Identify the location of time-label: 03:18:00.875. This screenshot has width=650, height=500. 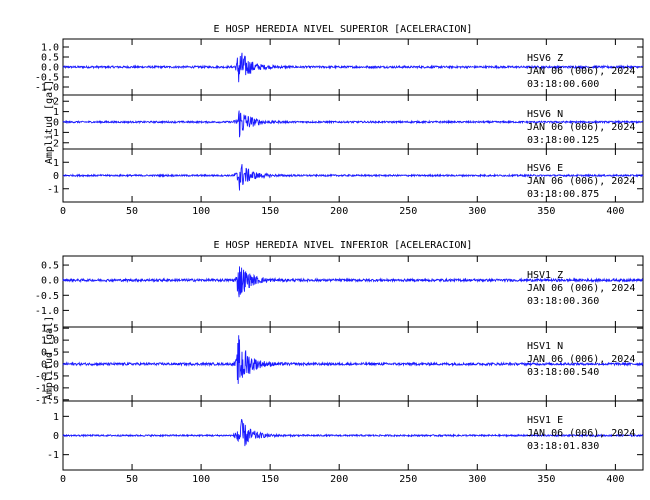
(563, 194).